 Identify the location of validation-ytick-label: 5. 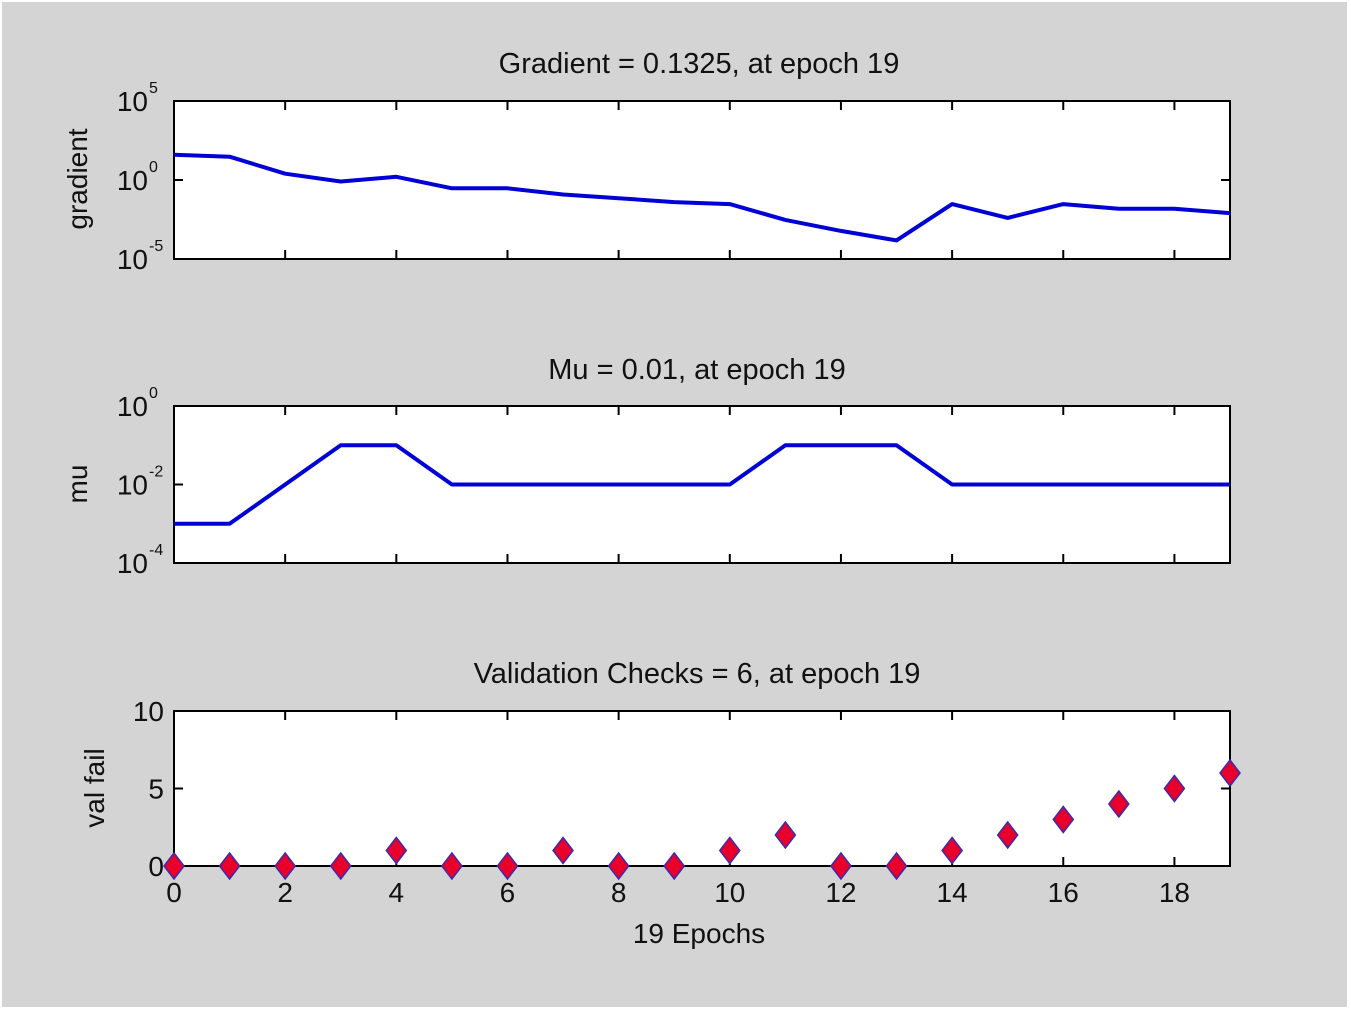
(156, 789).